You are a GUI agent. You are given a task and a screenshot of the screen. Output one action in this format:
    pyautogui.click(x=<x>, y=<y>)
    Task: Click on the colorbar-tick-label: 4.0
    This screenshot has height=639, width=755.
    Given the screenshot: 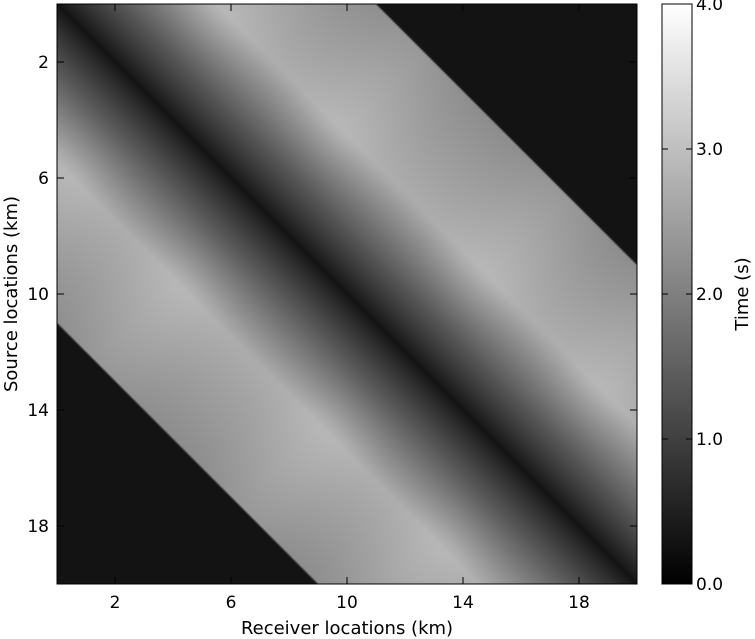 What is the action you would take?
    pyautogui.click(x=709, y=7)
    